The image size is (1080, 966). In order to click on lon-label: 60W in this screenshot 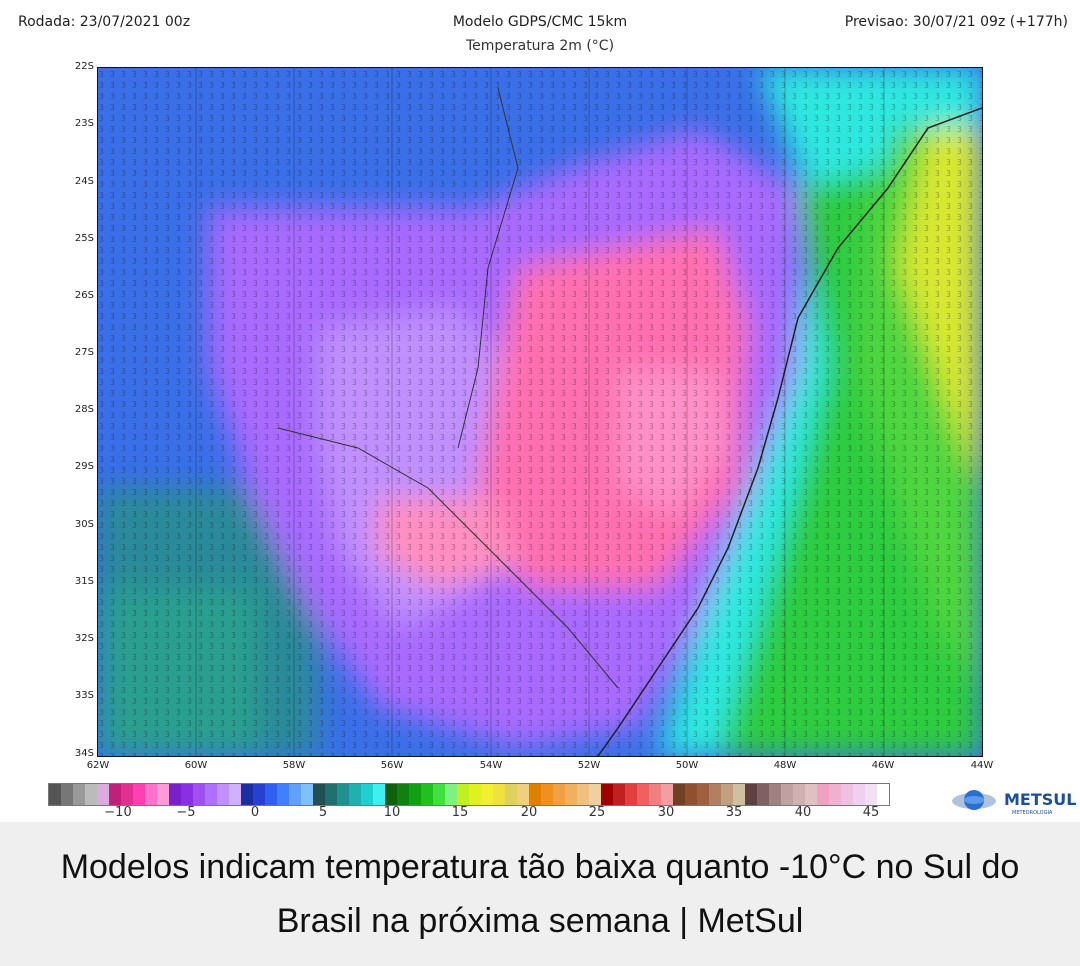, I will do `click(196, 765)`.